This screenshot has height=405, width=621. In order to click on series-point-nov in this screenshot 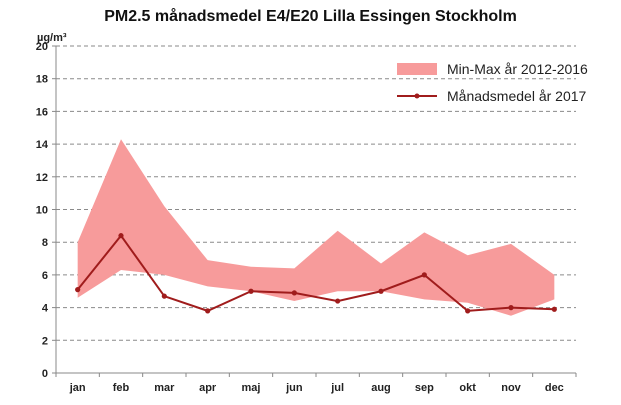, I will do `click(511, 308)`.